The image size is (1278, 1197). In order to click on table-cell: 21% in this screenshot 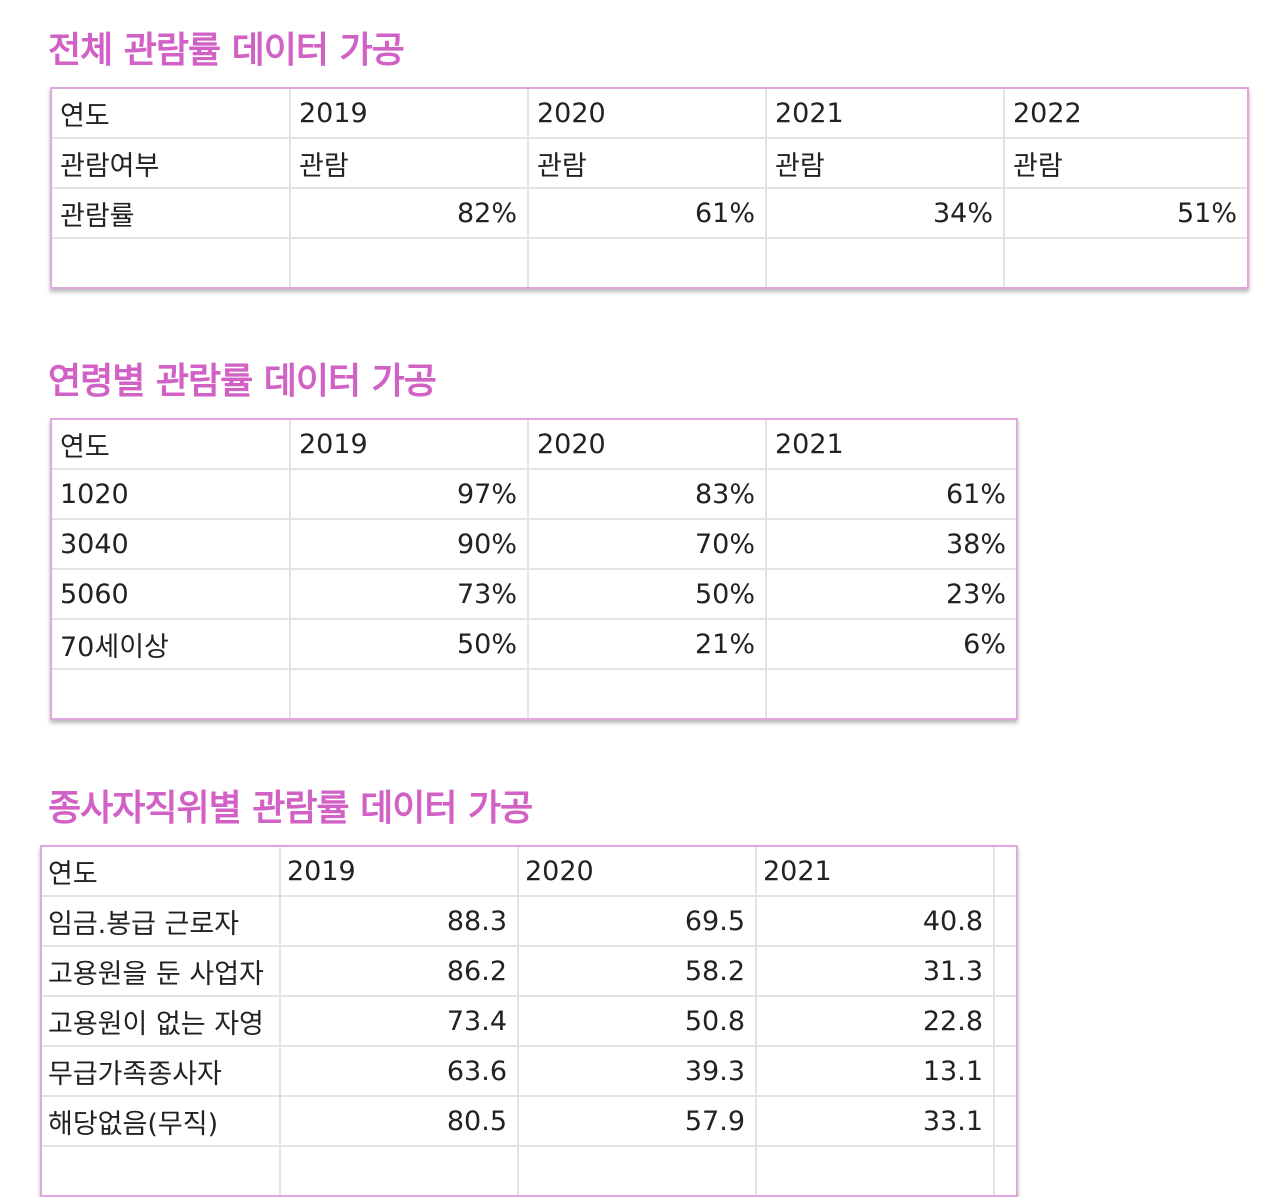, I will do `click(647, 644)`.